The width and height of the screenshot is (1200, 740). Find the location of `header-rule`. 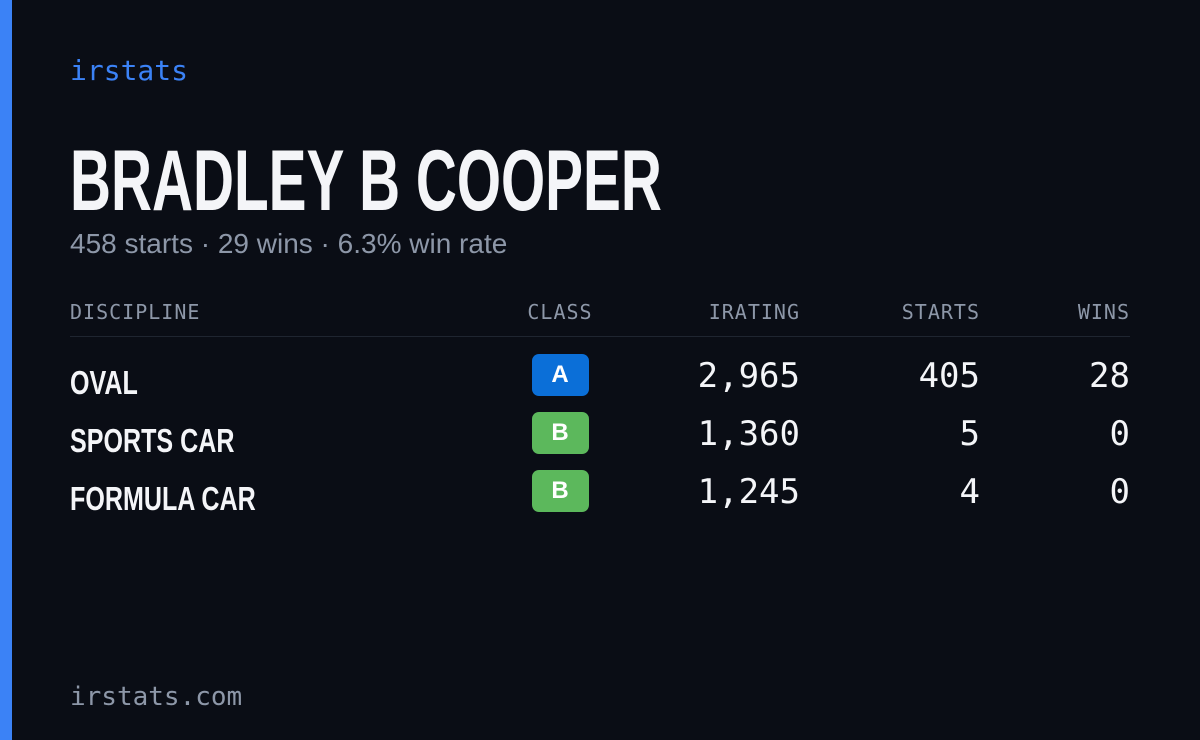

header-rule is located at coordinates (600, 336).